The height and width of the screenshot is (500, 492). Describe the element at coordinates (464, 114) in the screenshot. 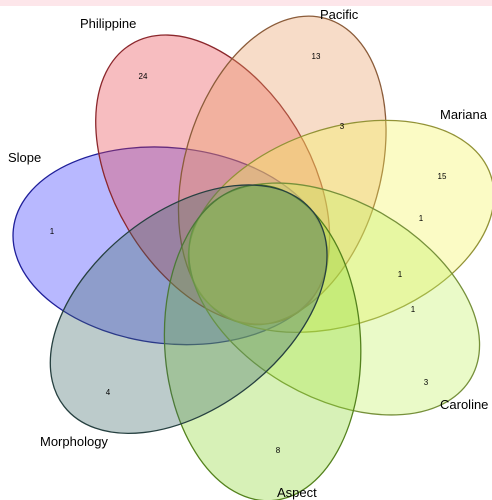

I see `set-label: Mariana` at that location.